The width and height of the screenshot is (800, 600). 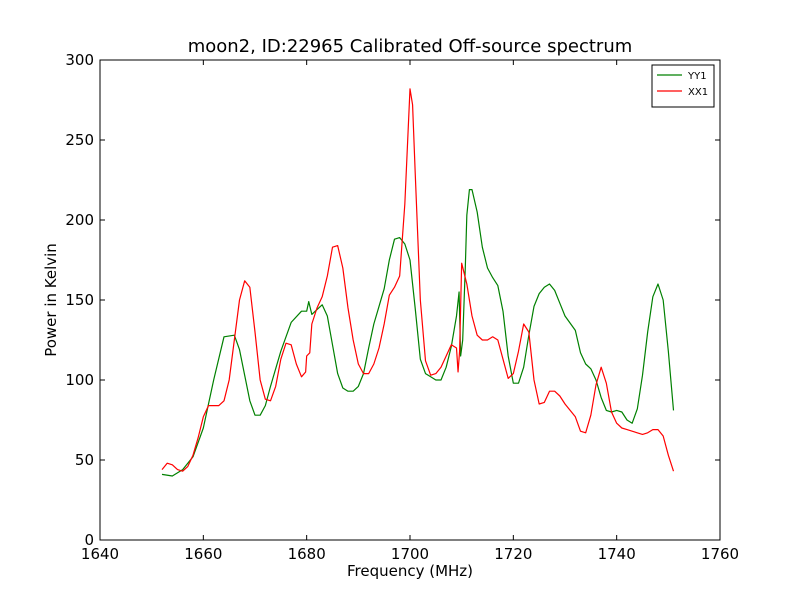 I want to click on y-tick-label: 200, so click(x=79, y=220).